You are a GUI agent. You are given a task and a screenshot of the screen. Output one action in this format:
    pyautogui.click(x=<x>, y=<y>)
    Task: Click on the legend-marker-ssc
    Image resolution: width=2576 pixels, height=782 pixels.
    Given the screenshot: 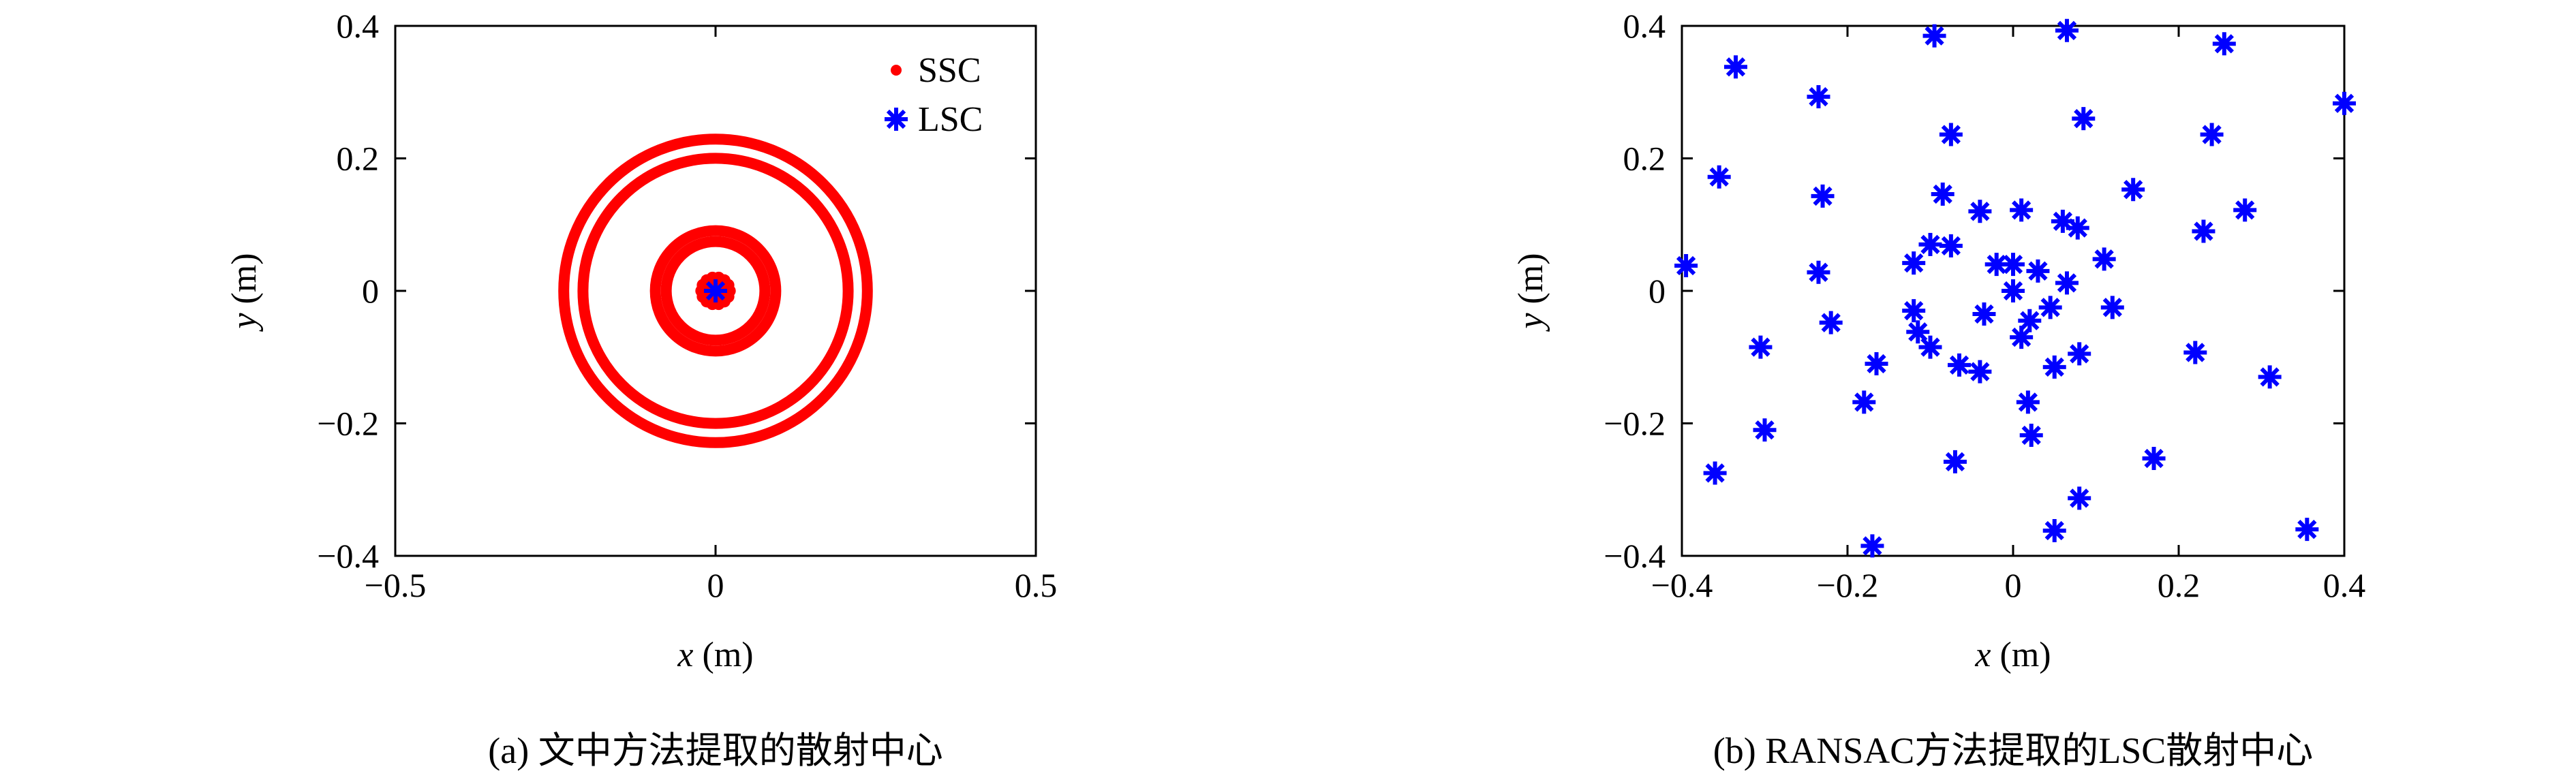 What is the action you would take?
    pyautogui.click(x=897, y=70)
    